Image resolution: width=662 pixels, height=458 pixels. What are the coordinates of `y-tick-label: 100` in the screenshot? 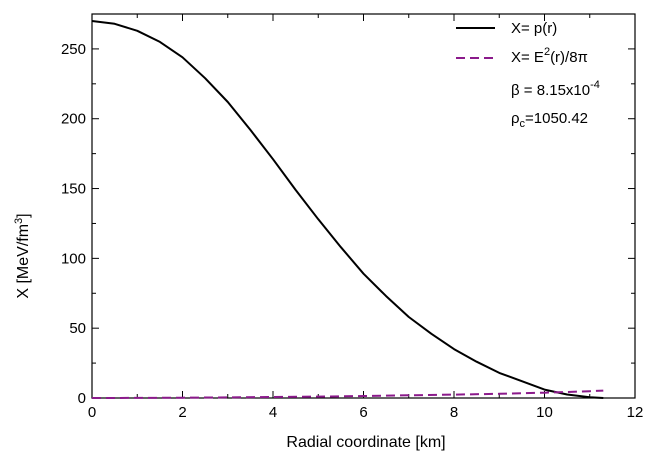 It's located at (73, 258).